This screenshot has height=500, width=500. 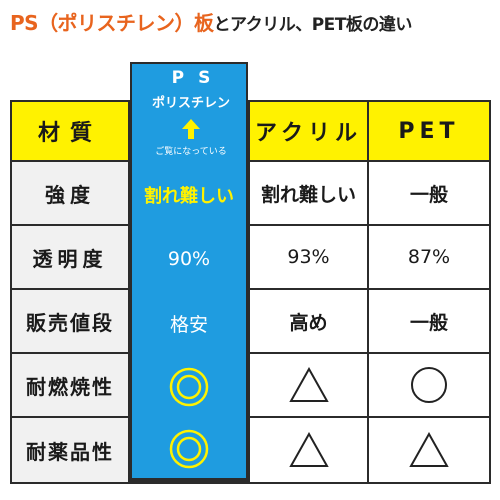 I want to click on ps-price: 格安, so click(x=188, y=324).